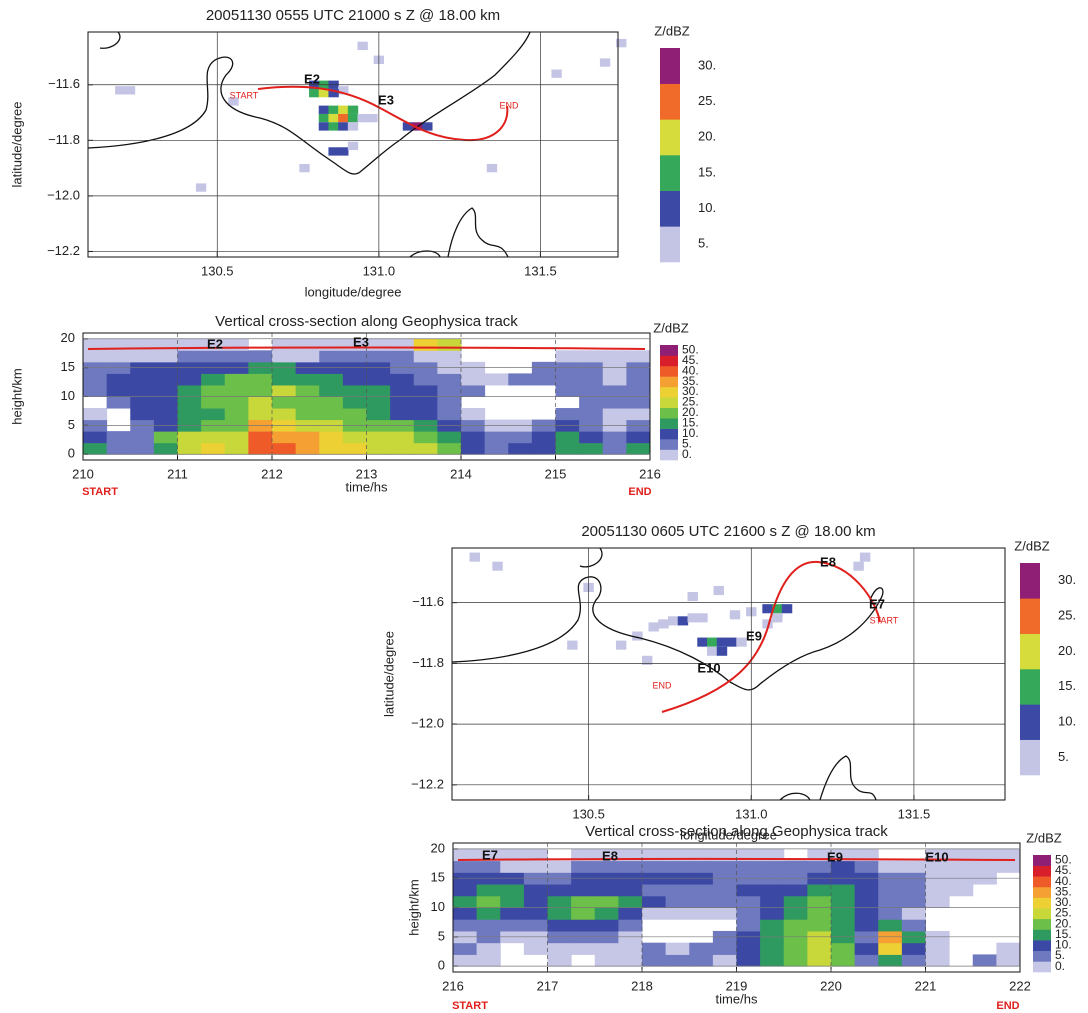  I want to click on colorbar-label: Z/dBZ, so click(1043, 837).